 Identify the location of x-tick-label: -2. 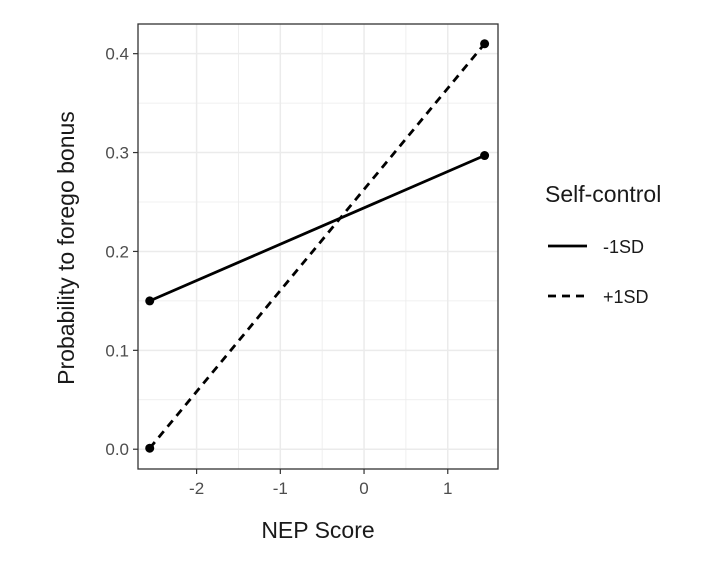
(196, 488).